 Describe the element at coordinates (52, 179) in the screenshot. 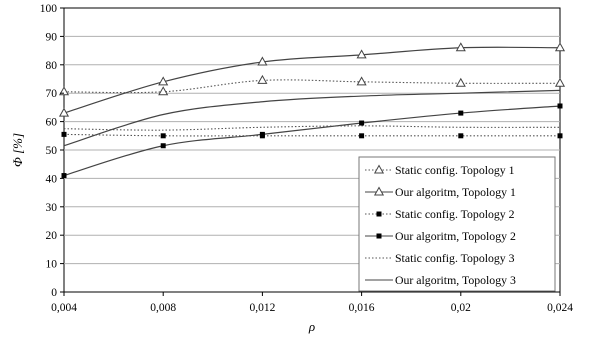

I see `y-tick-label: 40` at that location.